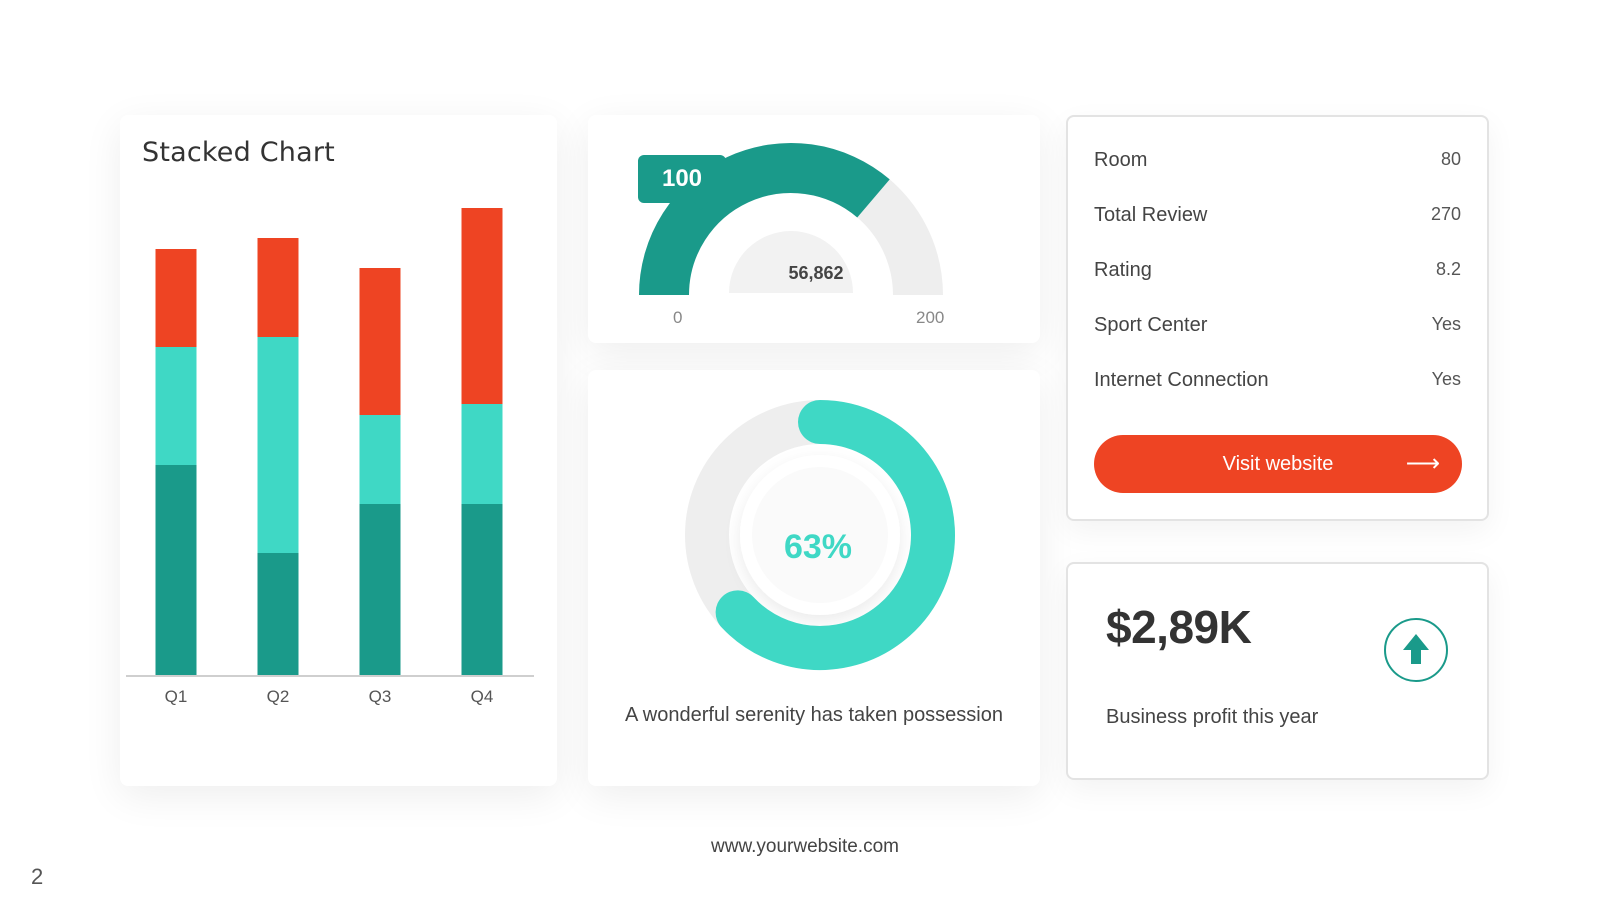  Describe the element at coordinates (1277, 671) in the screenshot. I see `profit-card: $2,89K Business profit this year` at that location.